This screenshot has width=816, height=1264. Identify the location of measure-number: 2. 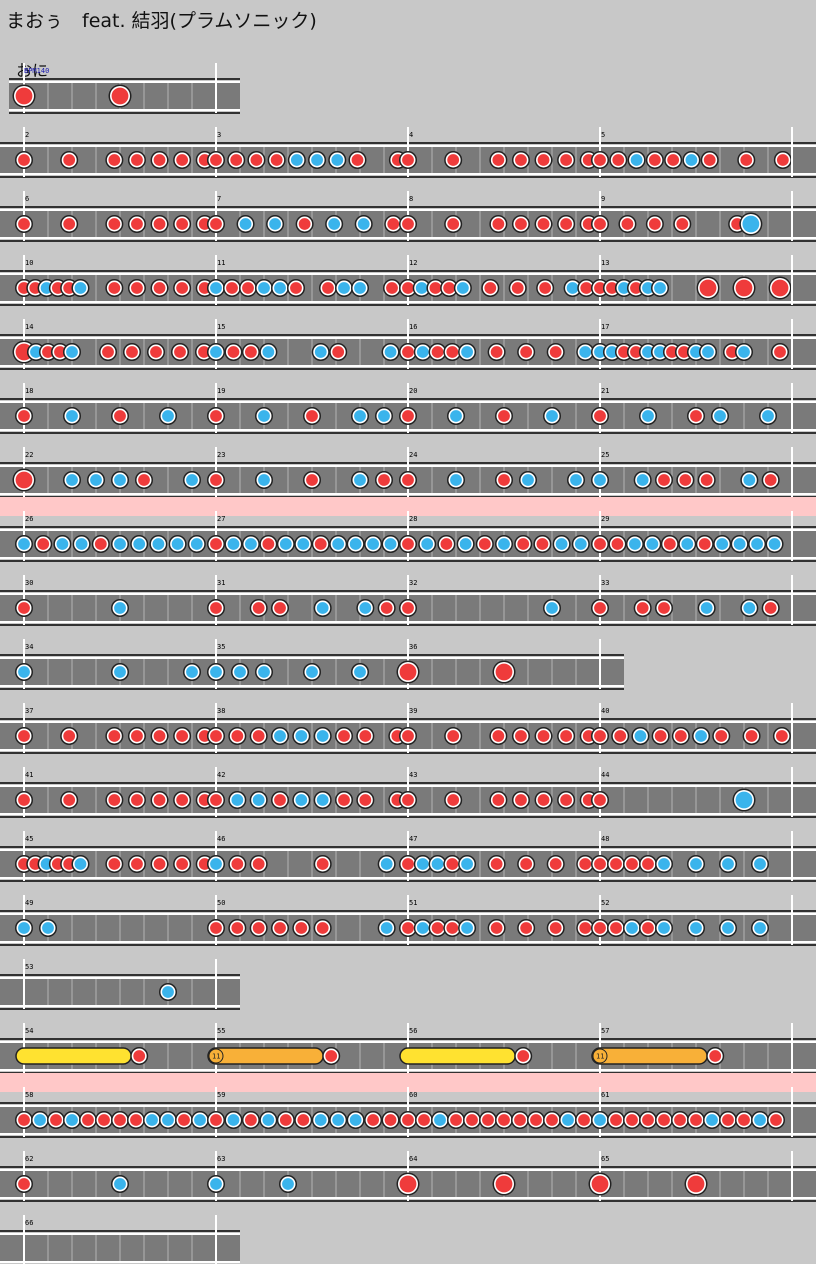
(27, 135).